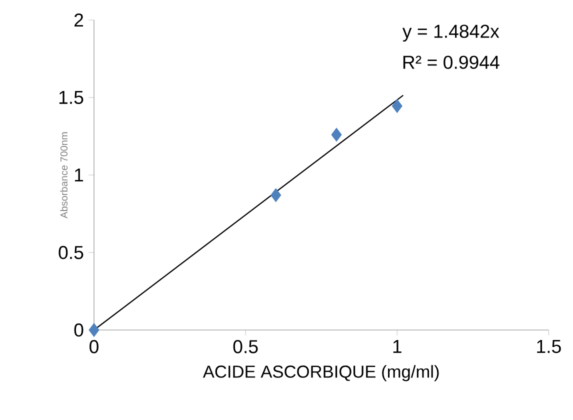 The image size is (573, 420). Describe the element at coordinates (64, 175) in the screenshot. I see `y-axis-title: Absorbance 700nm` at that location.